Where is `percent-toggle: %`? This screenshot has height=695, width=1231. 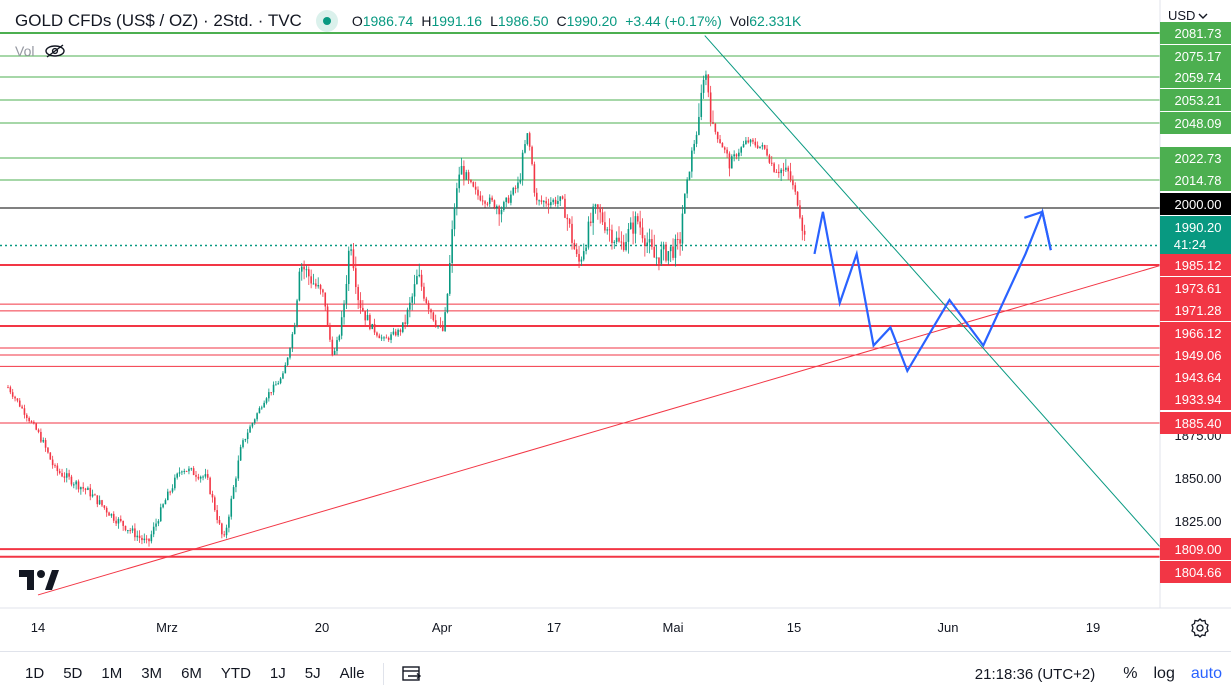 percent-toggle: % is located at coordinates (1130, 673).